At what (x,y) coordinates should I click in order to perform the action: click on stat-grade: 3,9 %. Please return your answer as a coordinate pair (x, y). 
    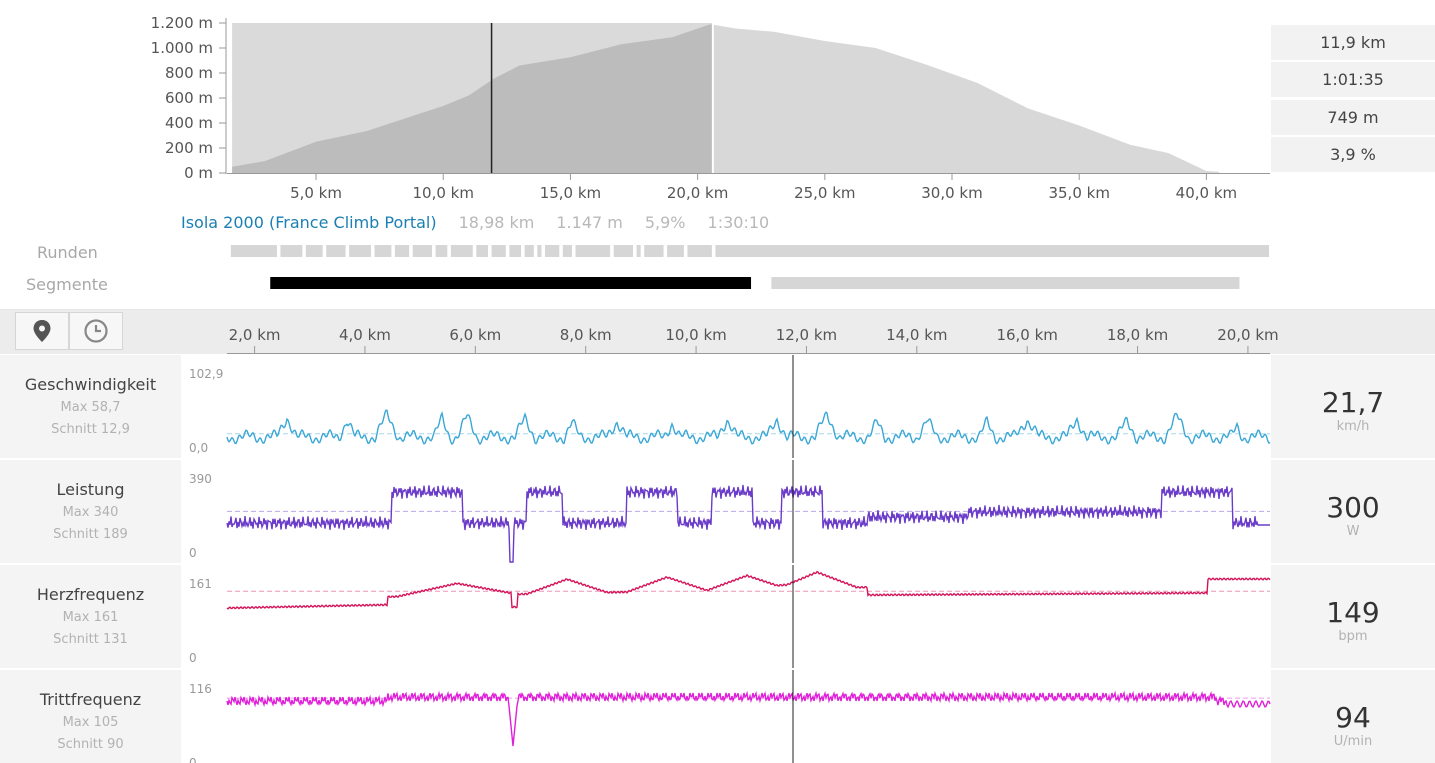
    Looking at the image, I should click on (1353, 154).